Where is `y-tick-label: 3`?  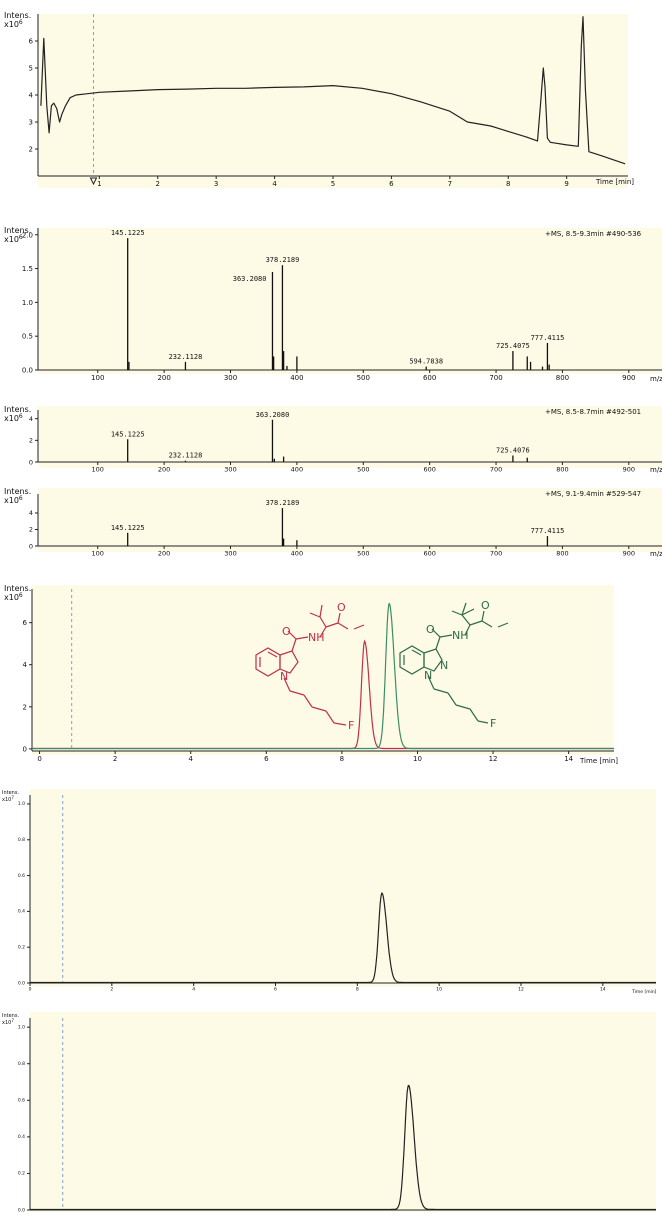
y-tick-label: 3 is located at coordinates (31, 123).